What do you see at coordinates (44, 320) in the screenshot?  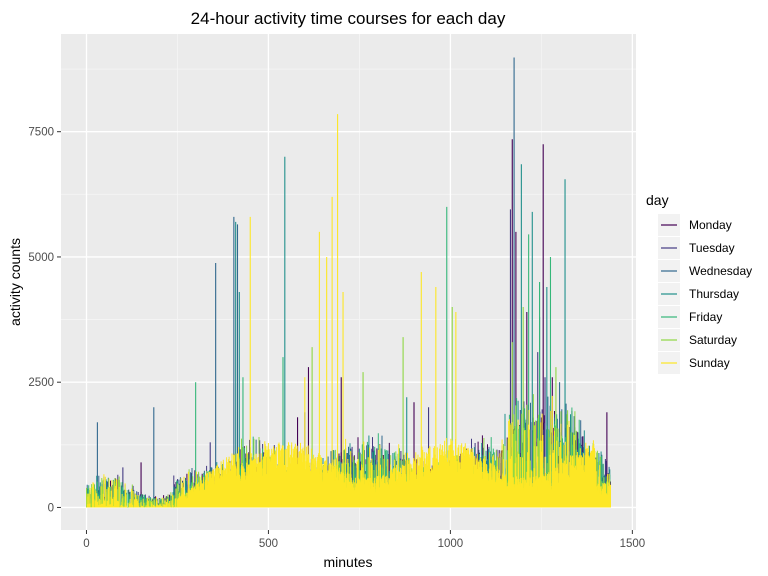 I see `y-axis: 0 2500 5000 7500` at bounding box center [44, 320].